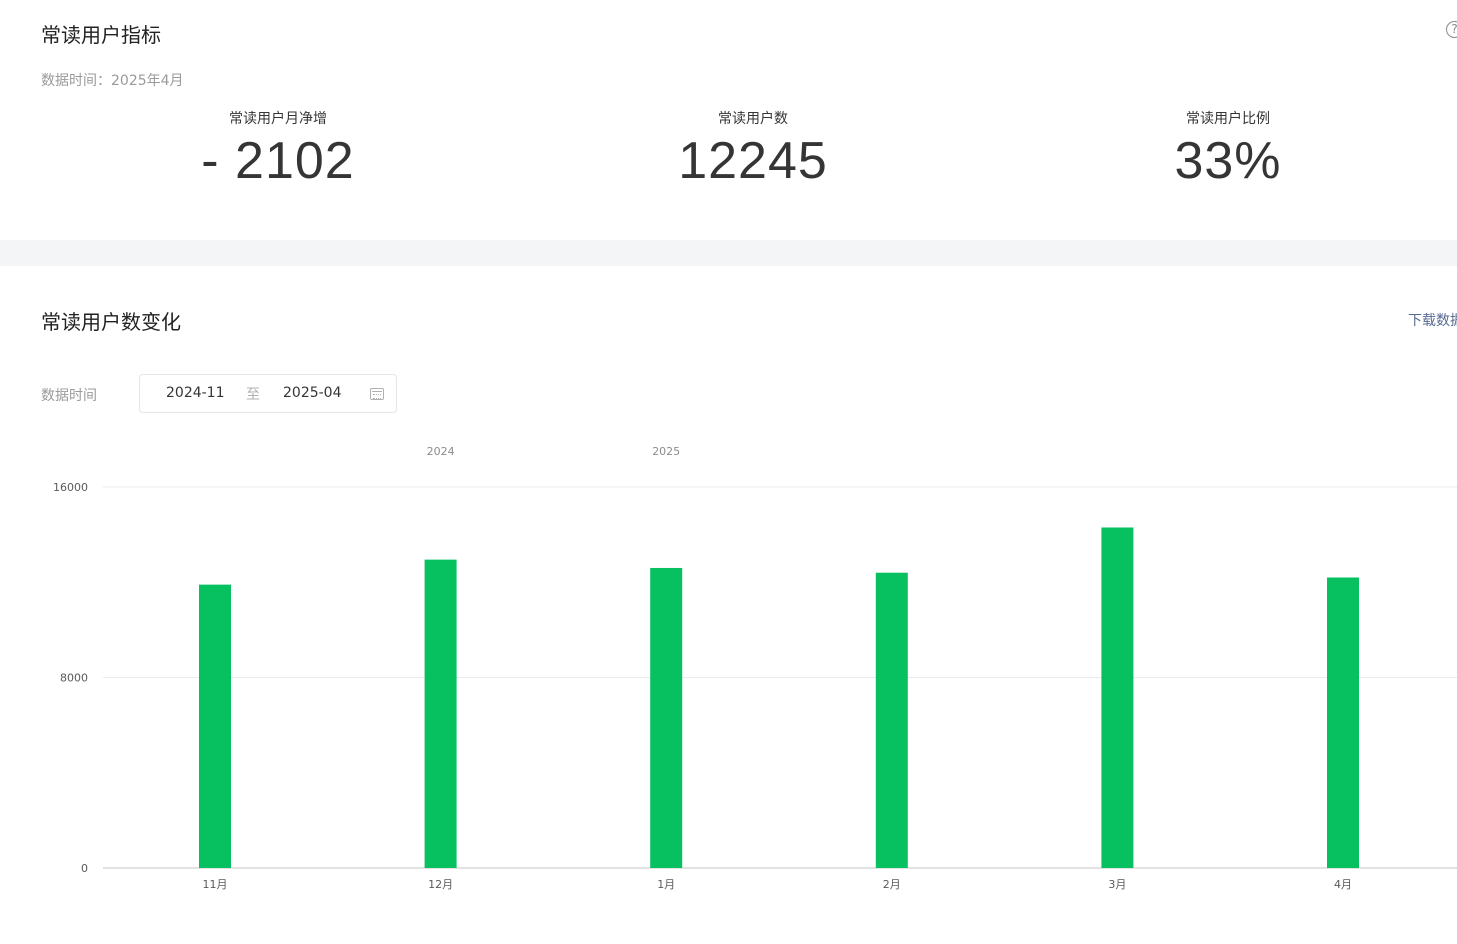  What do you see at coordinates (253, 395) in the screenshot?
I see `range-separator: 至` at bounding box center [253, 395].